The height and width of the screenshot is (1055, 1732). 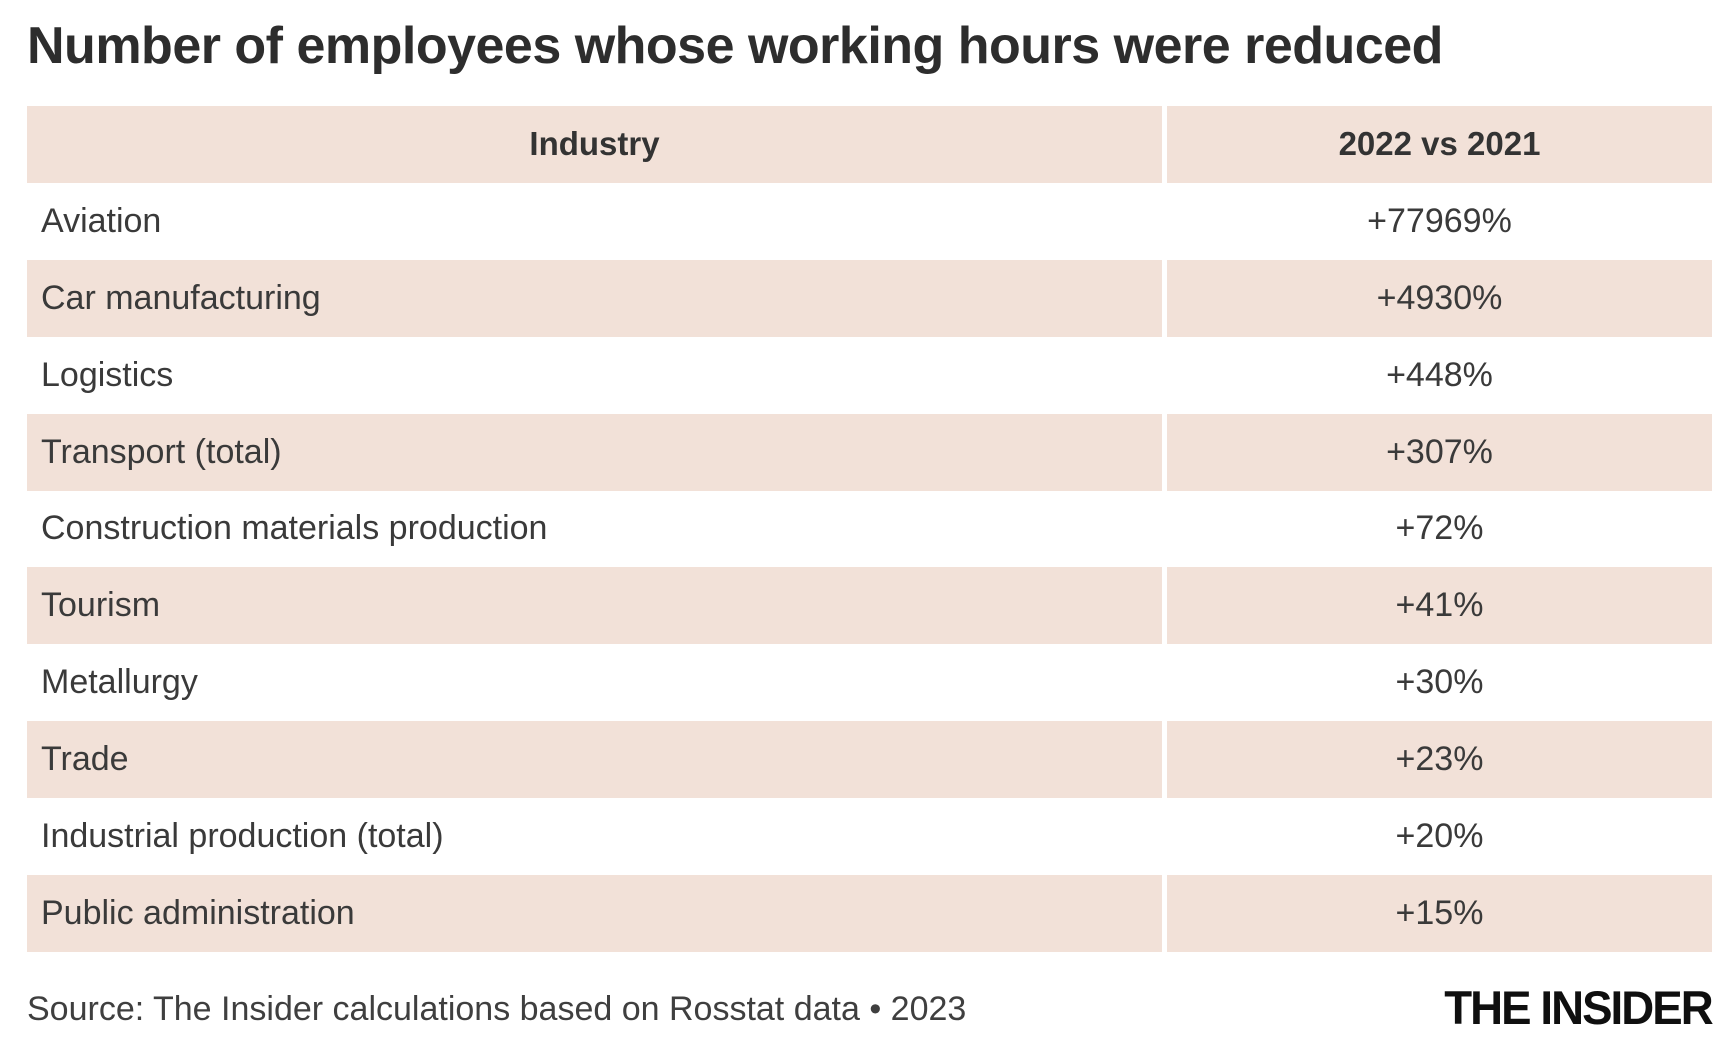 I want to click on table-row: Industrial production (total) +20%, so click(x=869, y=836).